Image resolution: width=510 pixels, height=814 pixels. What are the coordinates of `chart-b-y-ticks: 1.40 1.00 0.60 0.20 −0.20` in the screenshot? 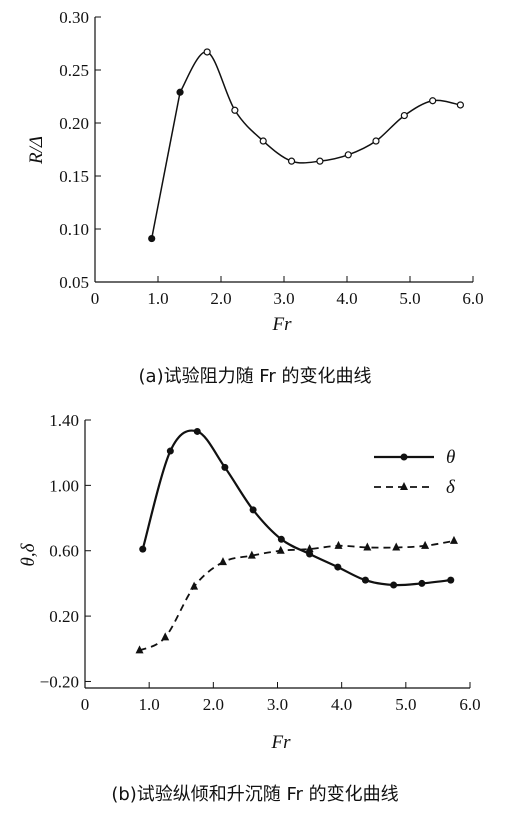 It's located at (65, 551).